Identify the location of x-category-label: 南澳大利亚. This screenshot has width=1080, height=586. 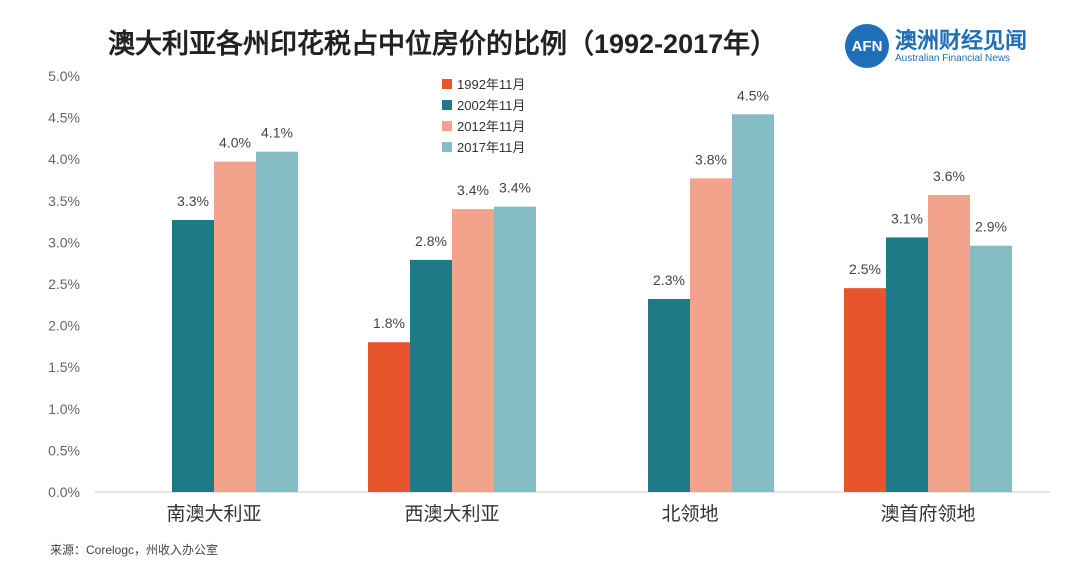
(213, 514).